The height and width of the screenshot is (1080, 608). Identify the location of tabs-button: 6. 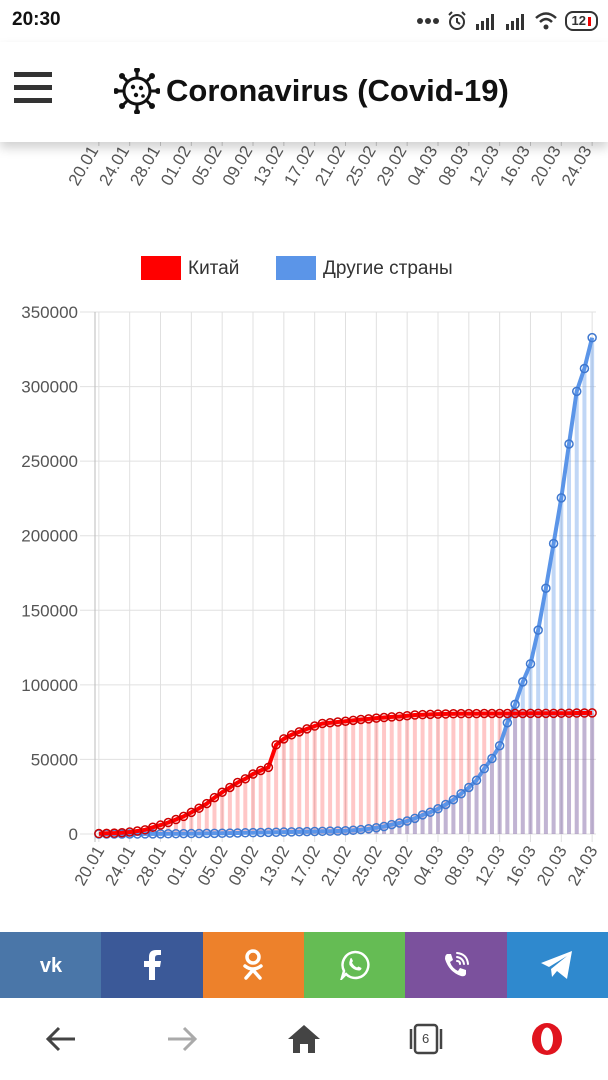
(426, 1039).